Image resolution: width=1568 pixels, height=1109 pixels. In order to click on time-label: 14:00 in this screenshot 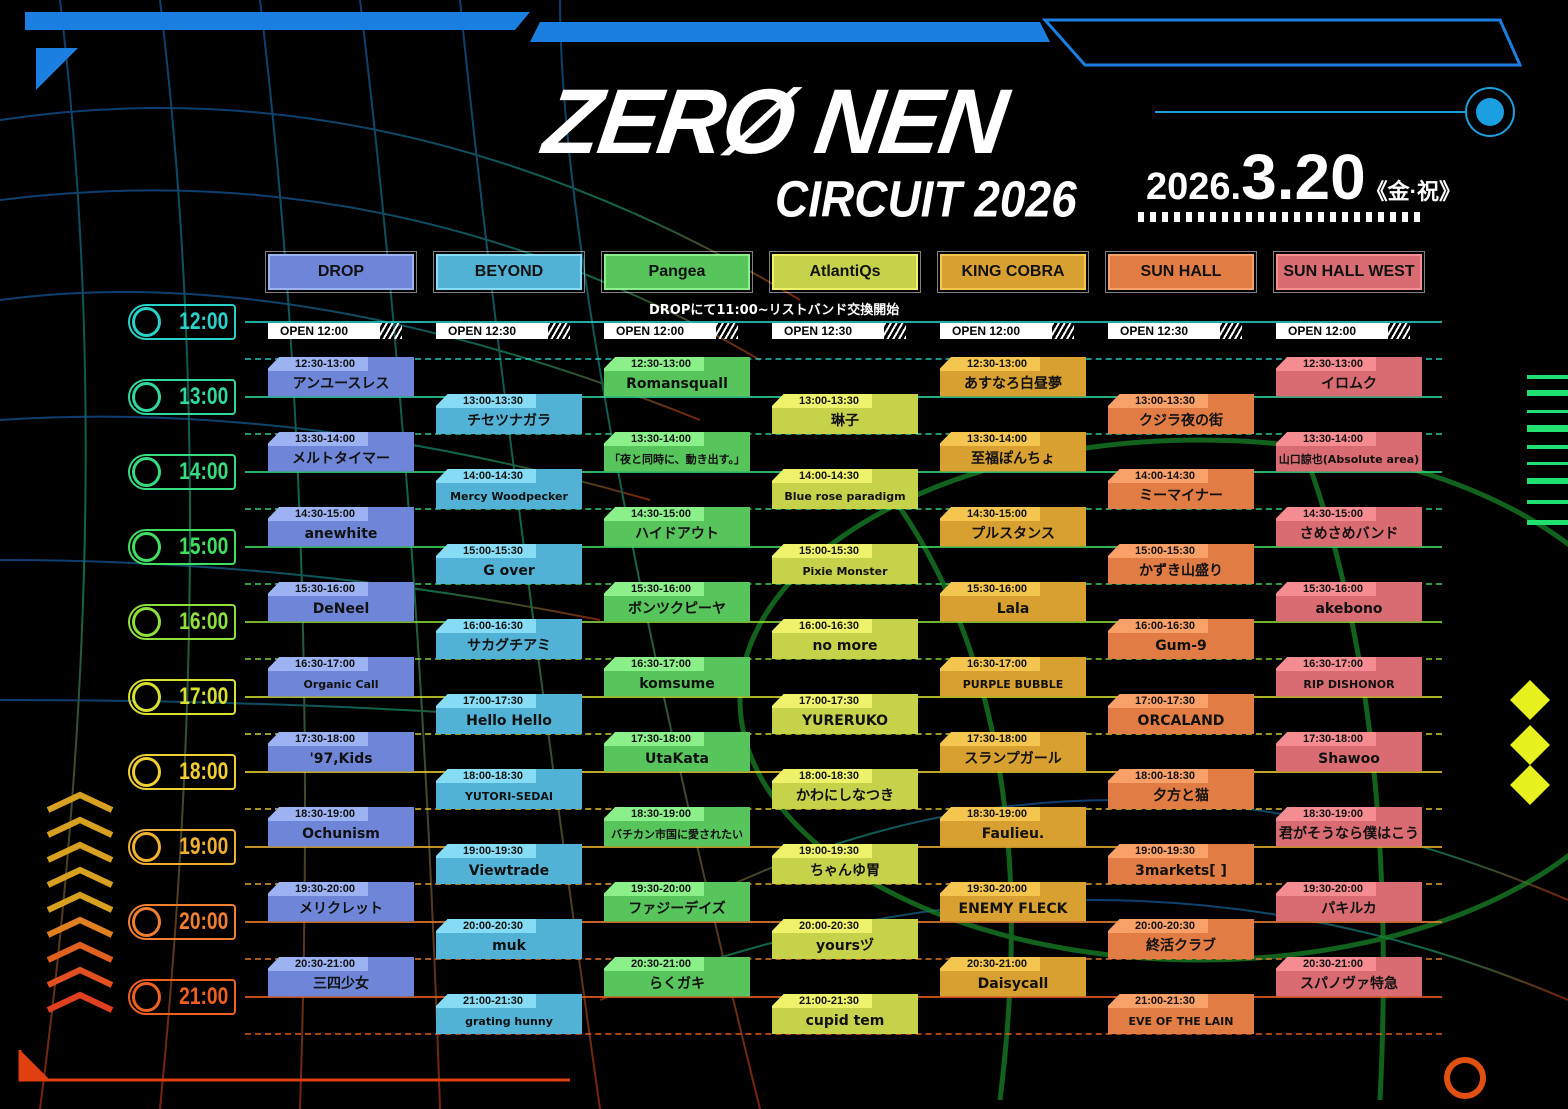, I will do `click(182, 472)`.